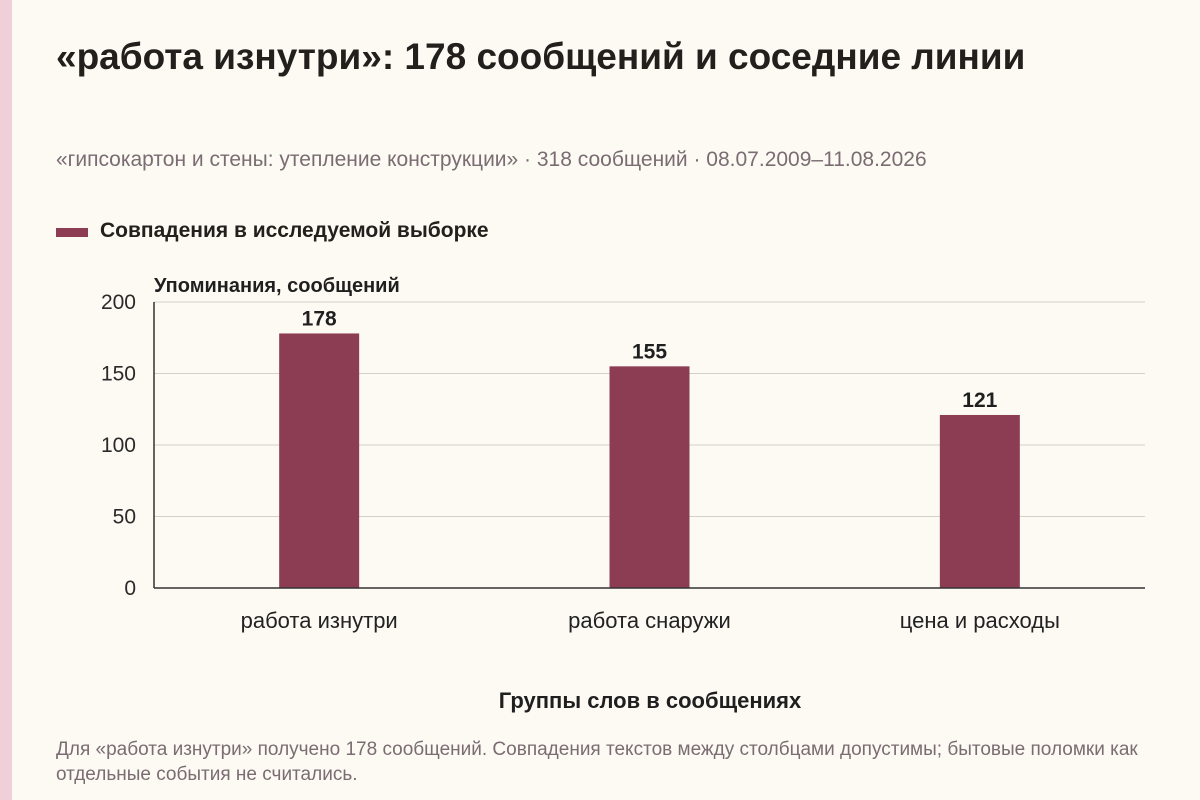 Image resolution: width=1200 pixels, height=800 pixels. What do you see at coordinates (6, 400) in the screenshot?
I see `left-accent-strip` at bounding box center [6, 400].